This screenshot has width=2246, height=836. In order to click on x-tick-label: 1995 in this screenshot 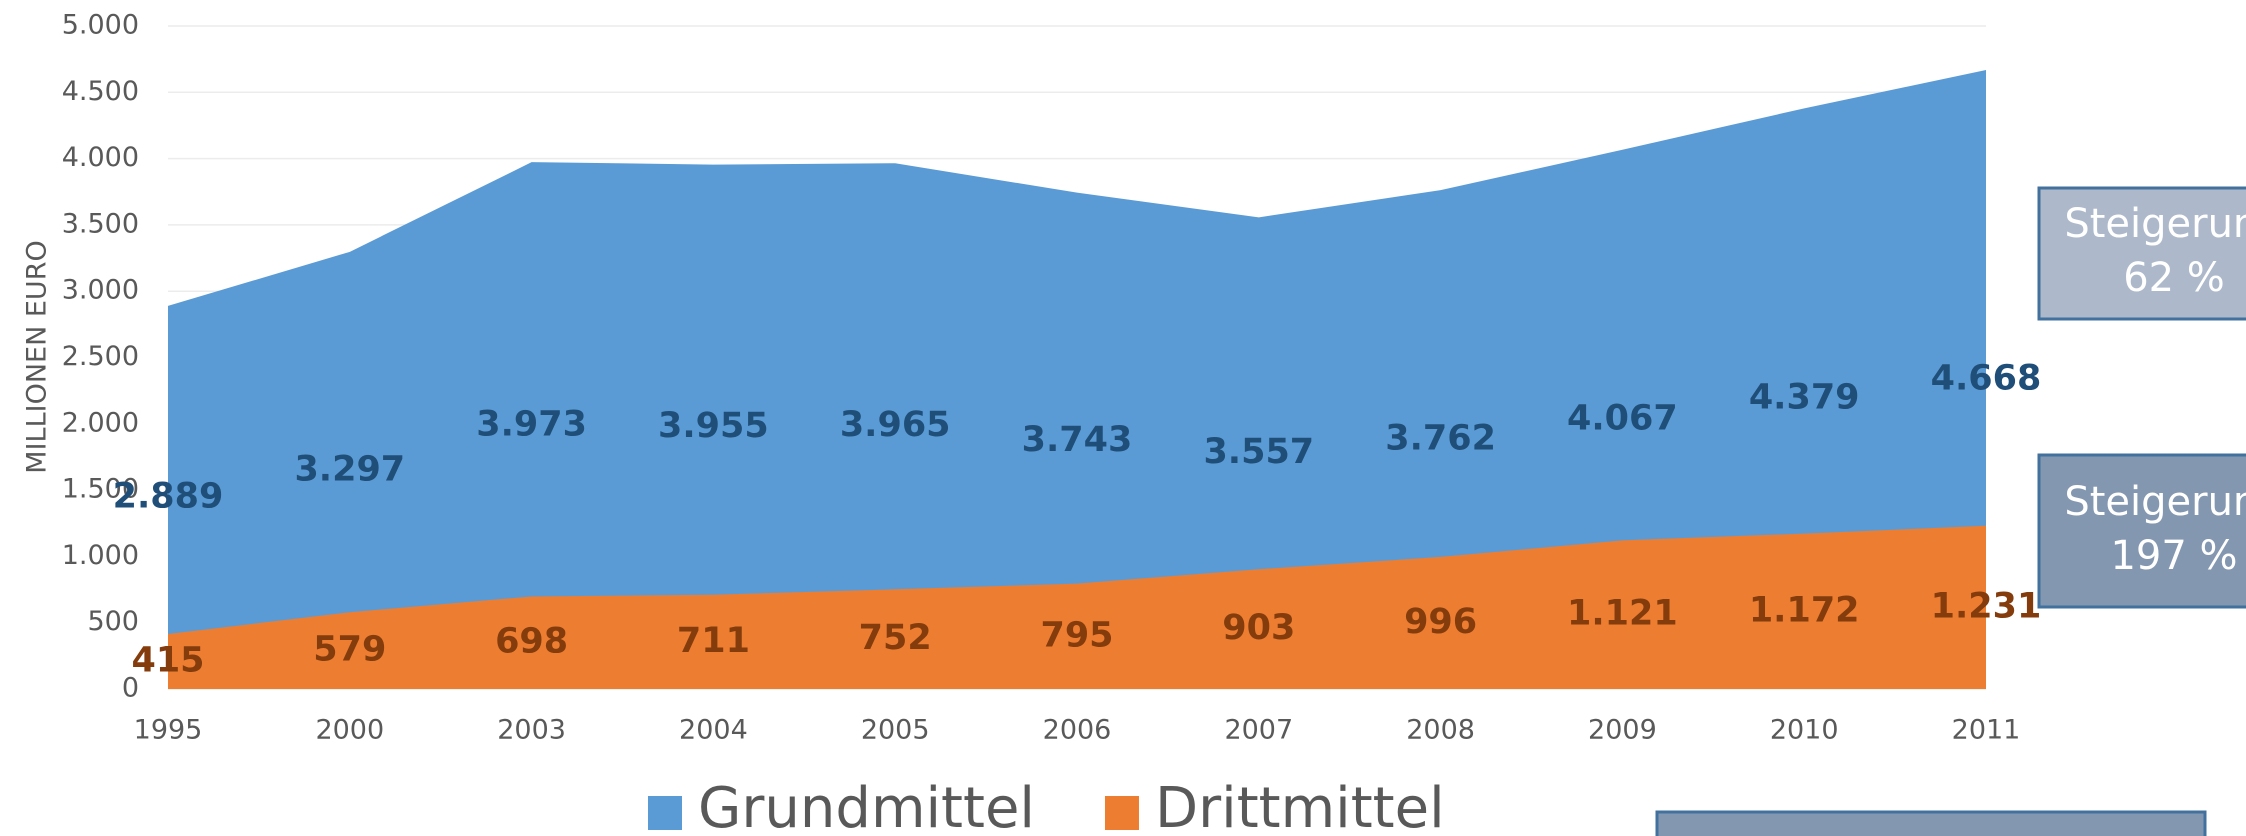, I will do `click(168, 730)`.